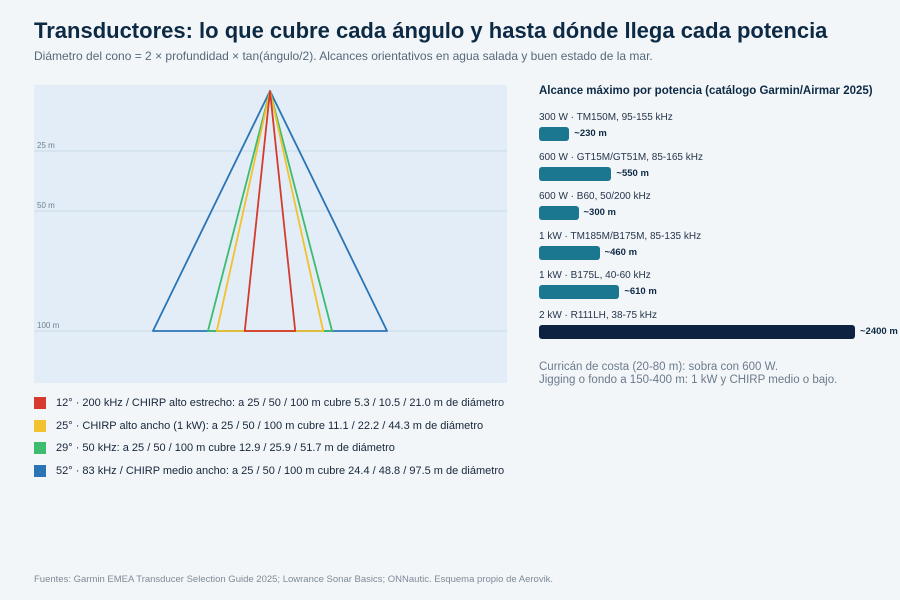  Describe the element at coordinates (270, 211) in the screenshot. I see `cone-12deg` at that location.